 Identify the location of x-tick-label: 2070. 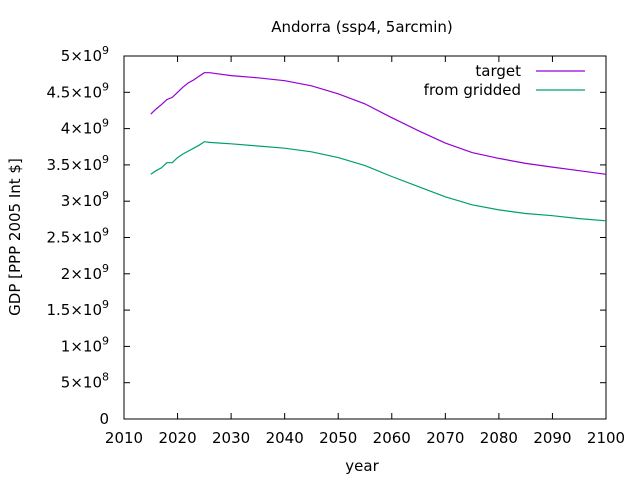
(445, 438).